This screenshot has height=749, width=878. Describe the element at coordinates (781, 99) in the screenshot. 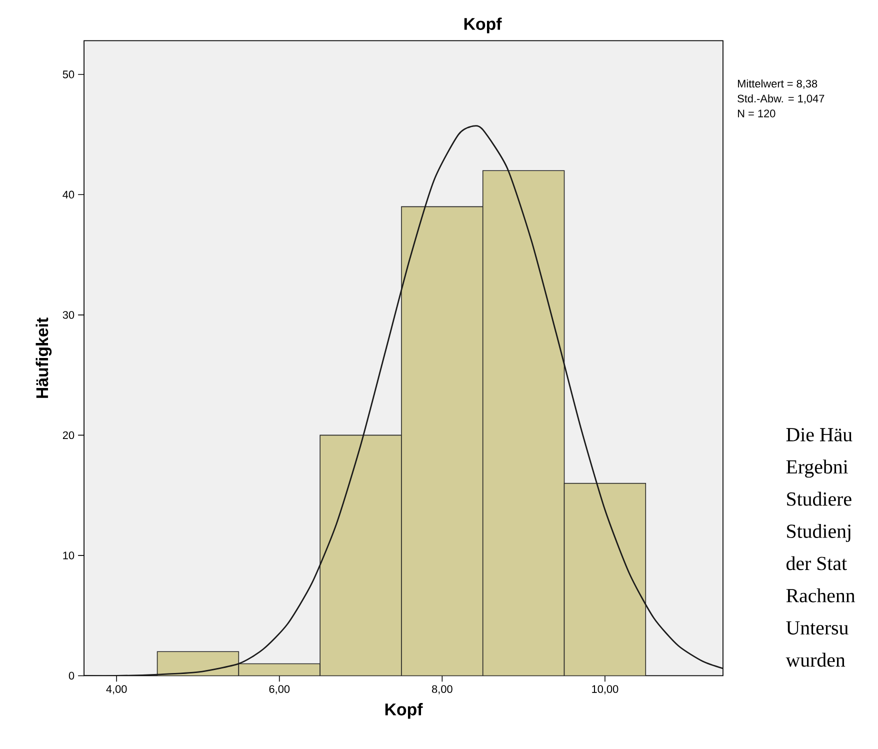

I see `text: Std.-Abw. = 1,047` at that location.